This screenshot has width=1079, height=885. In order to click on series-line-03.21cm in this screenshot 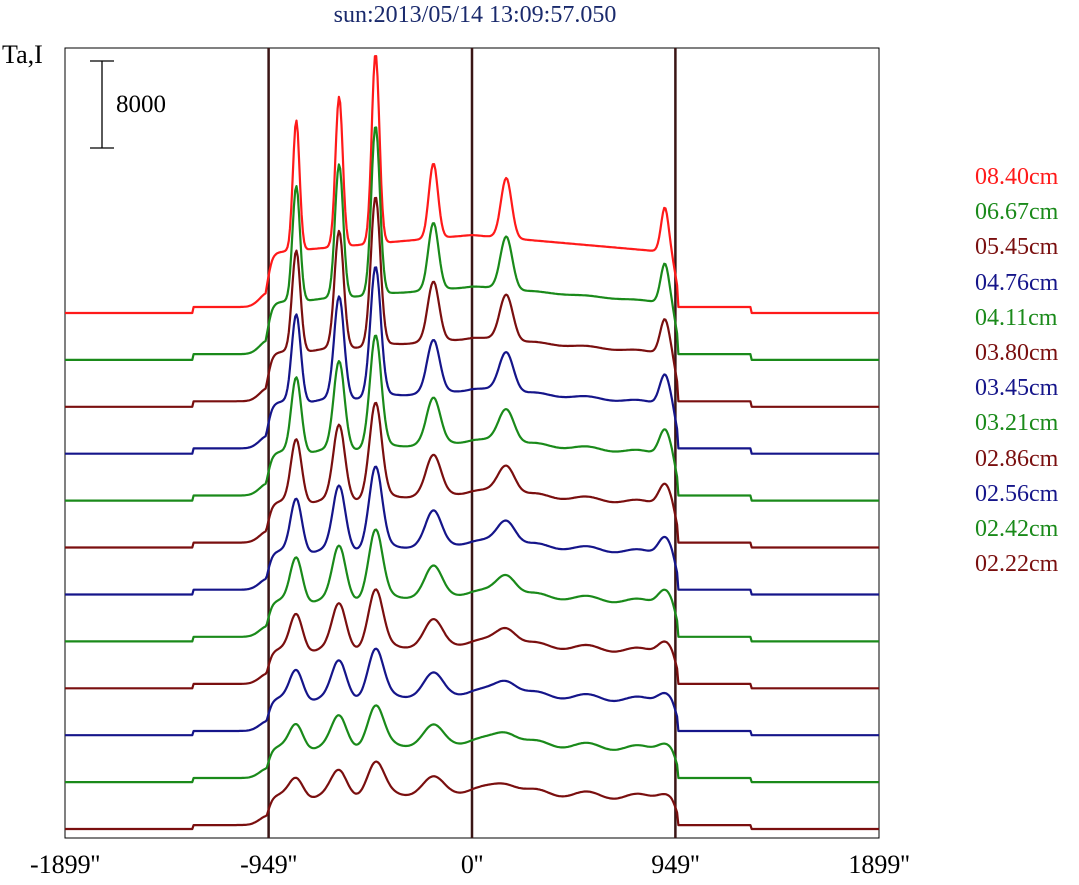, I will do `click(472, 585)`.